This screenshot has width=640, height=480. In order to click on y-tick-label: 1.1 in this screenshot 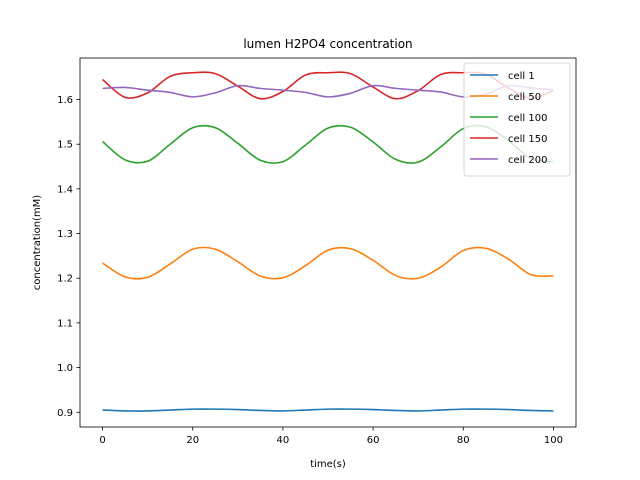, I will do `click(65, 323)`.